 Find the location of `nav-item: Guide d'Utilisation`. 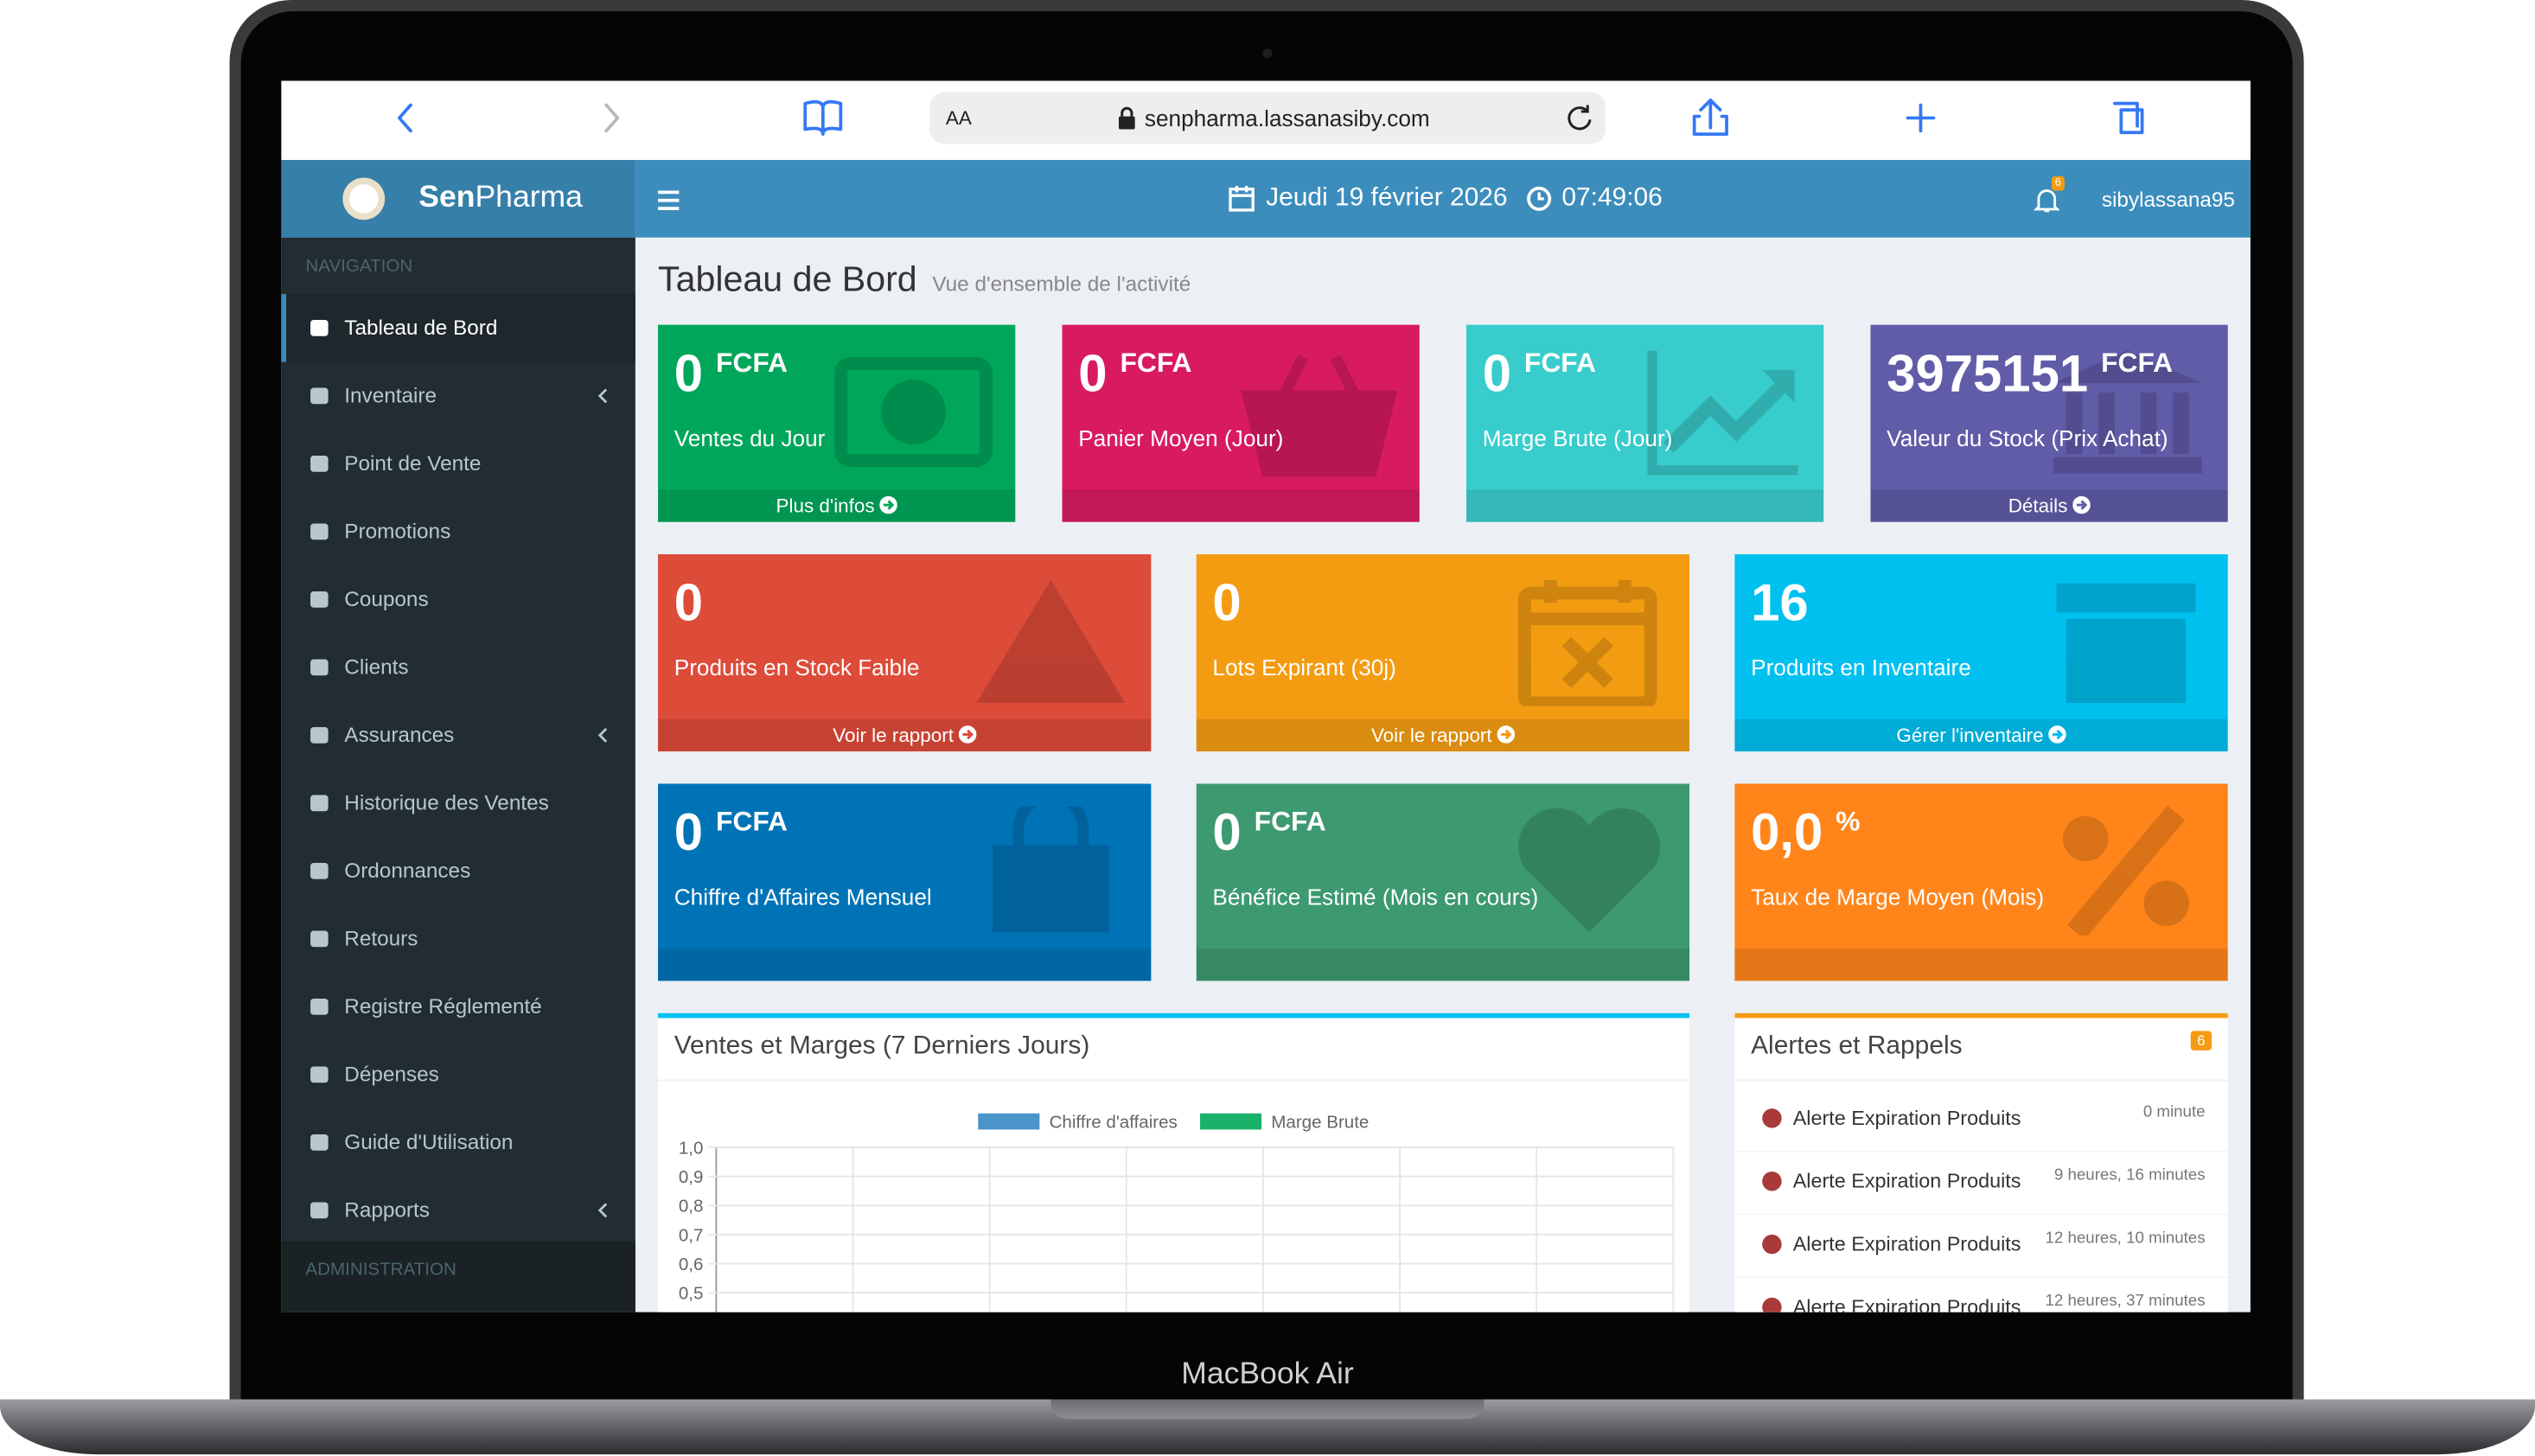

nav-item: Guide d'Utilisation is located at coordinates (458, 1142).